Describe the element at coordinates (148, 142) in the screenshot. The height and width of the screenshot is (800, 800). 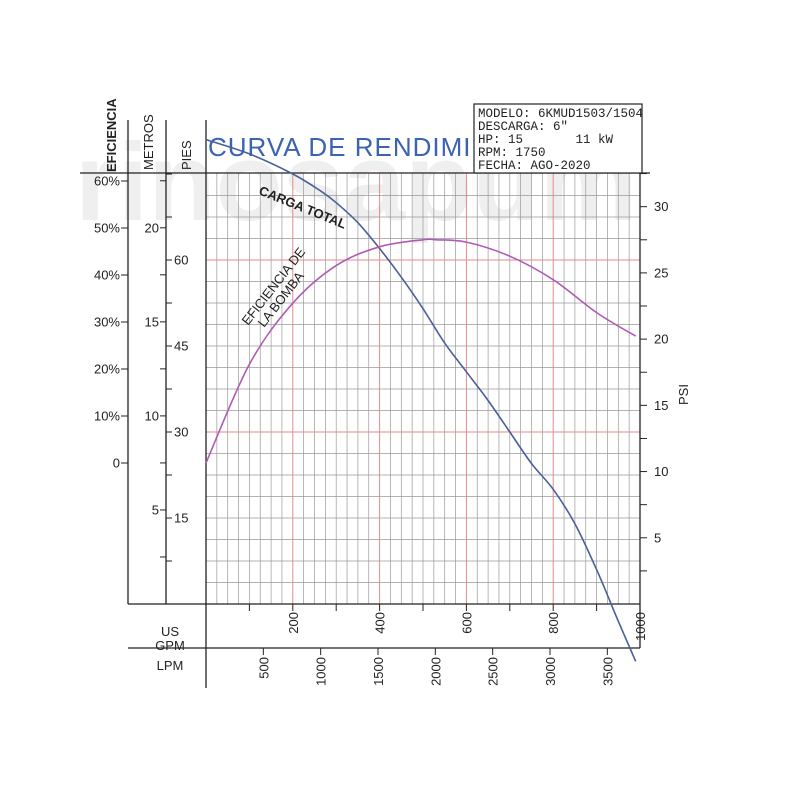
I see `metros-axis-label: METROS` at that location.